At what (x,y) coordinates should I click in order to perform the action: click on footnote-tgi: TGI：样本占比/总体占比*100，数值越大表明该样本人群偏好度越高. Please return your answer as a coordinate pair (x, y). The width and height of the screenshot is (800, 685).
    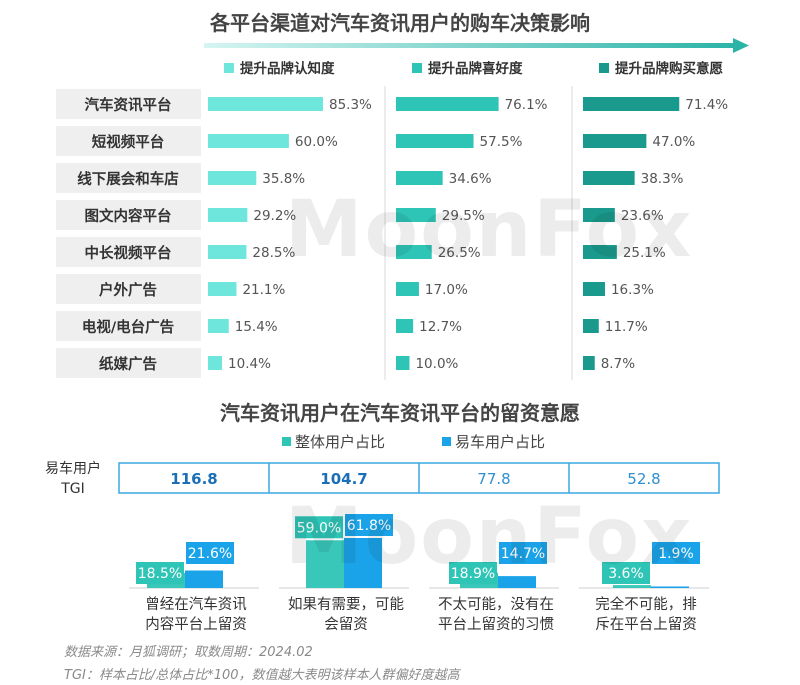
    Looking at the image, I should click on (262, 675).